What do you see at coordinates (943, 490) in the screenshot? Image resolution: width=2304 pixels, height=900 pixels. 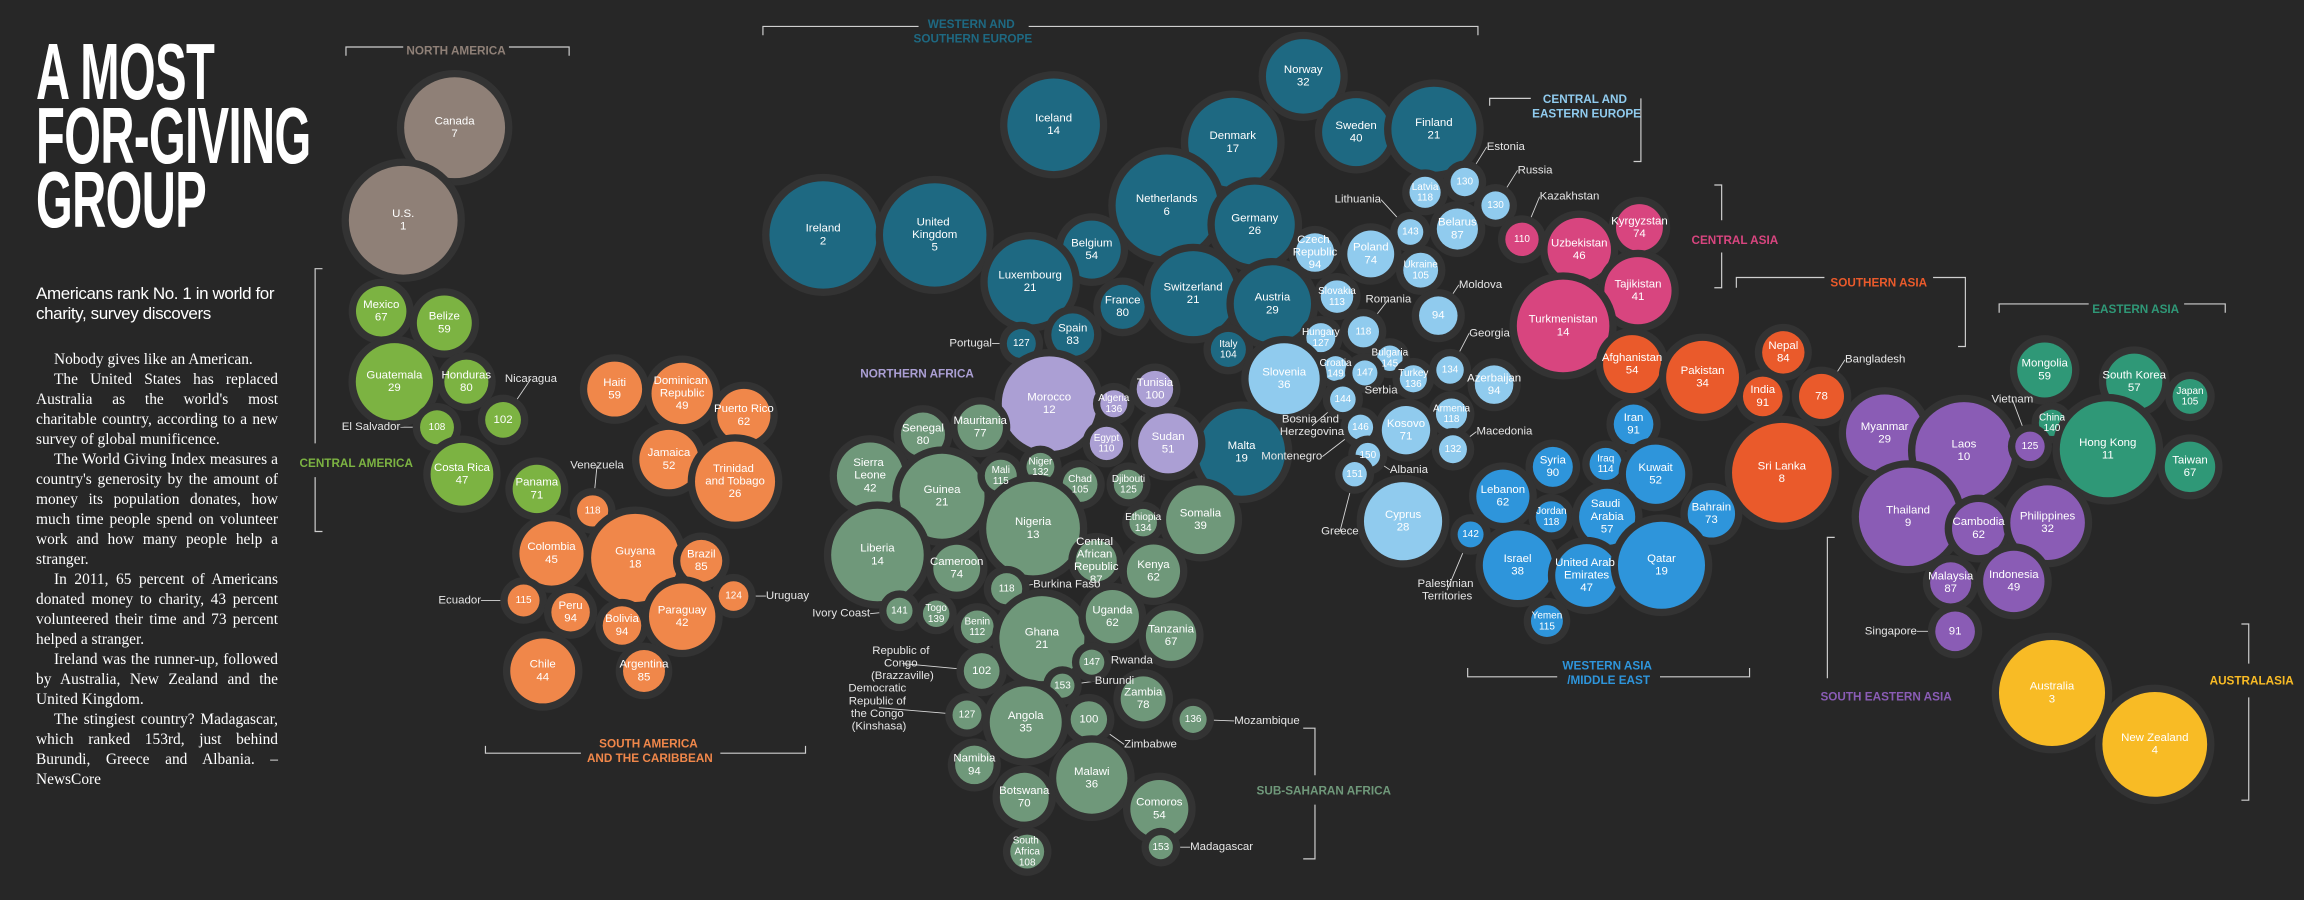 I see `country-name: Guinea` at bounding box center [943, 490].